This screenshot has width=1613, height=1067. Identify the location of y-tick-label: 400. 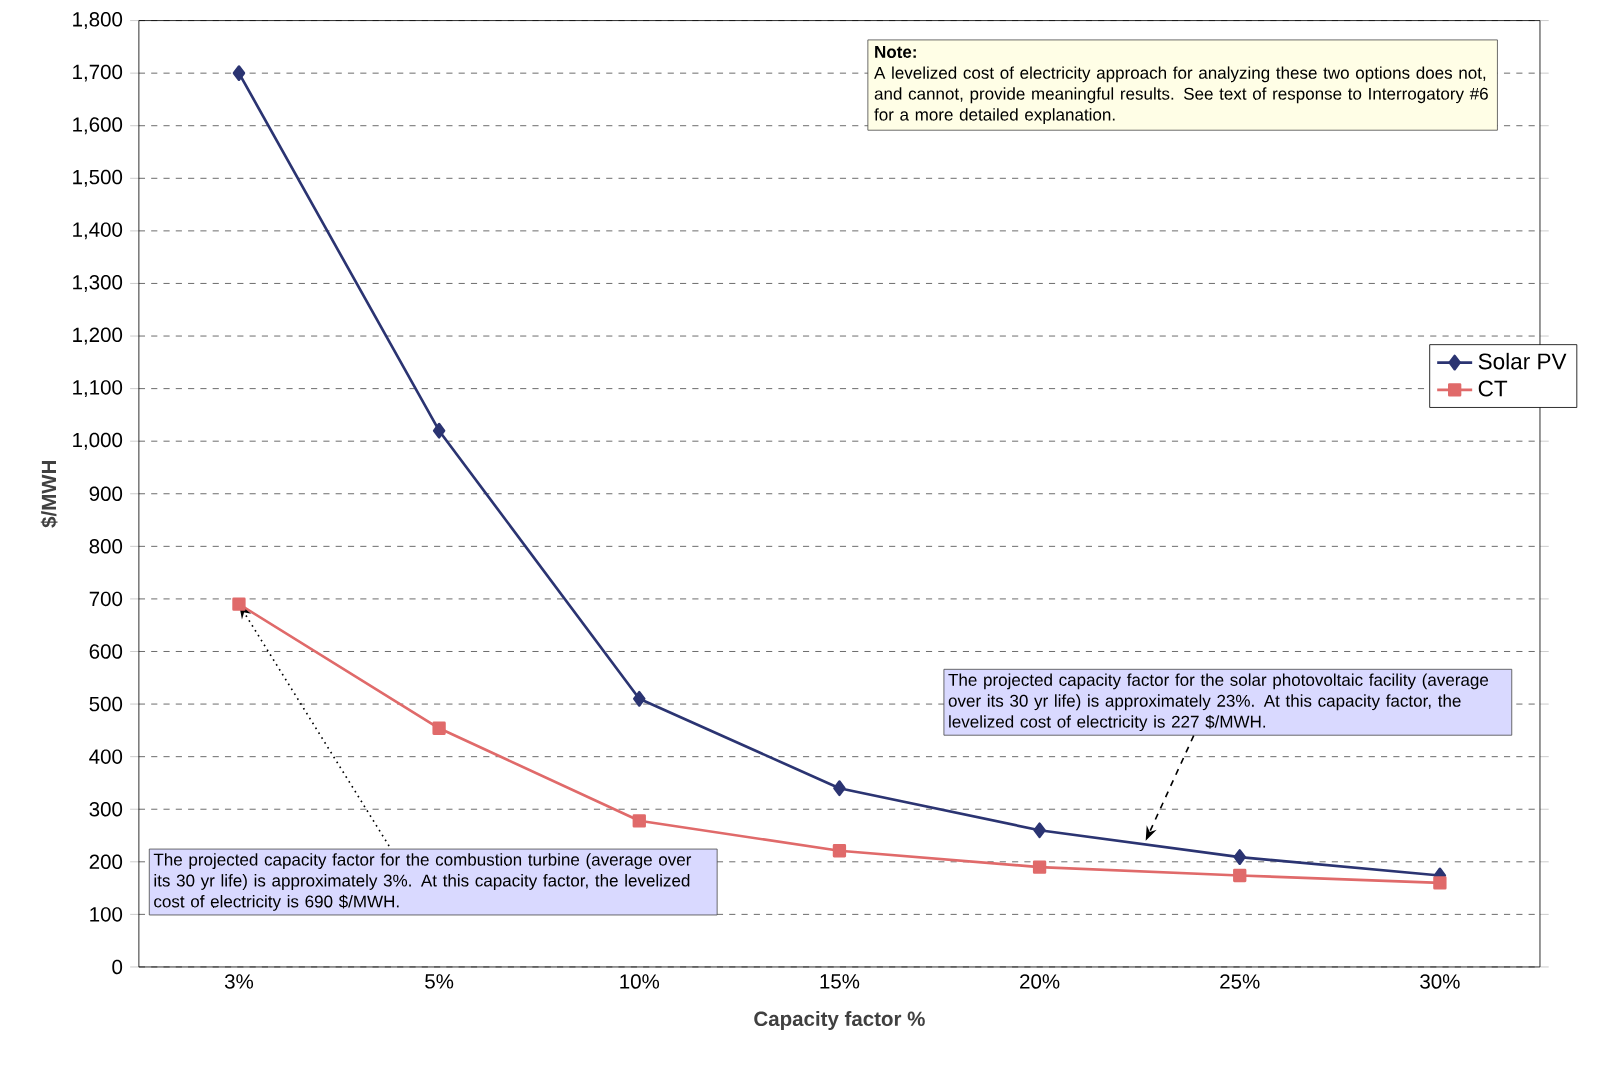
(106, 757).